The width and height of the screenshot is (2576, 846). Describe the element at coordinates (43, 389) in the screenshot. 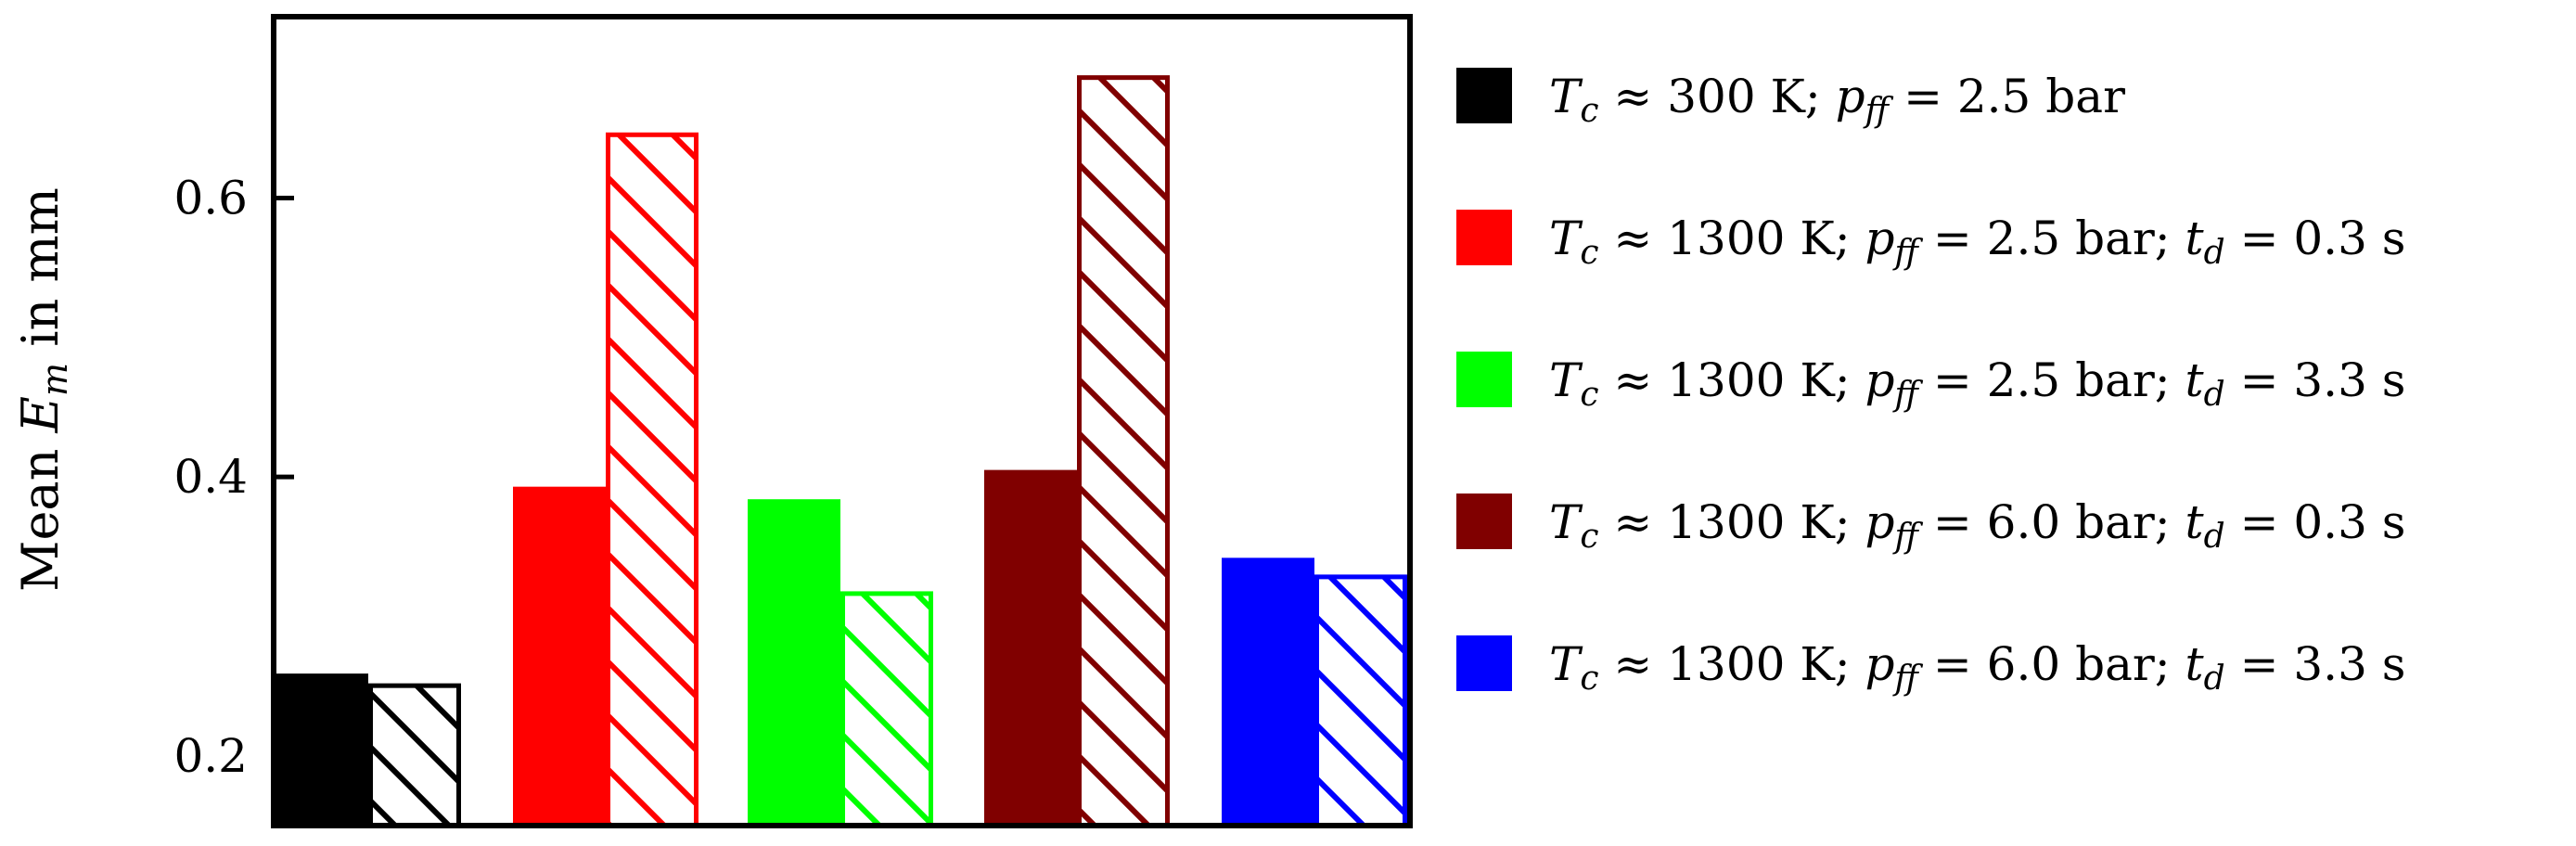

I see `y-axis-label: Mean Em in mm` at that location.